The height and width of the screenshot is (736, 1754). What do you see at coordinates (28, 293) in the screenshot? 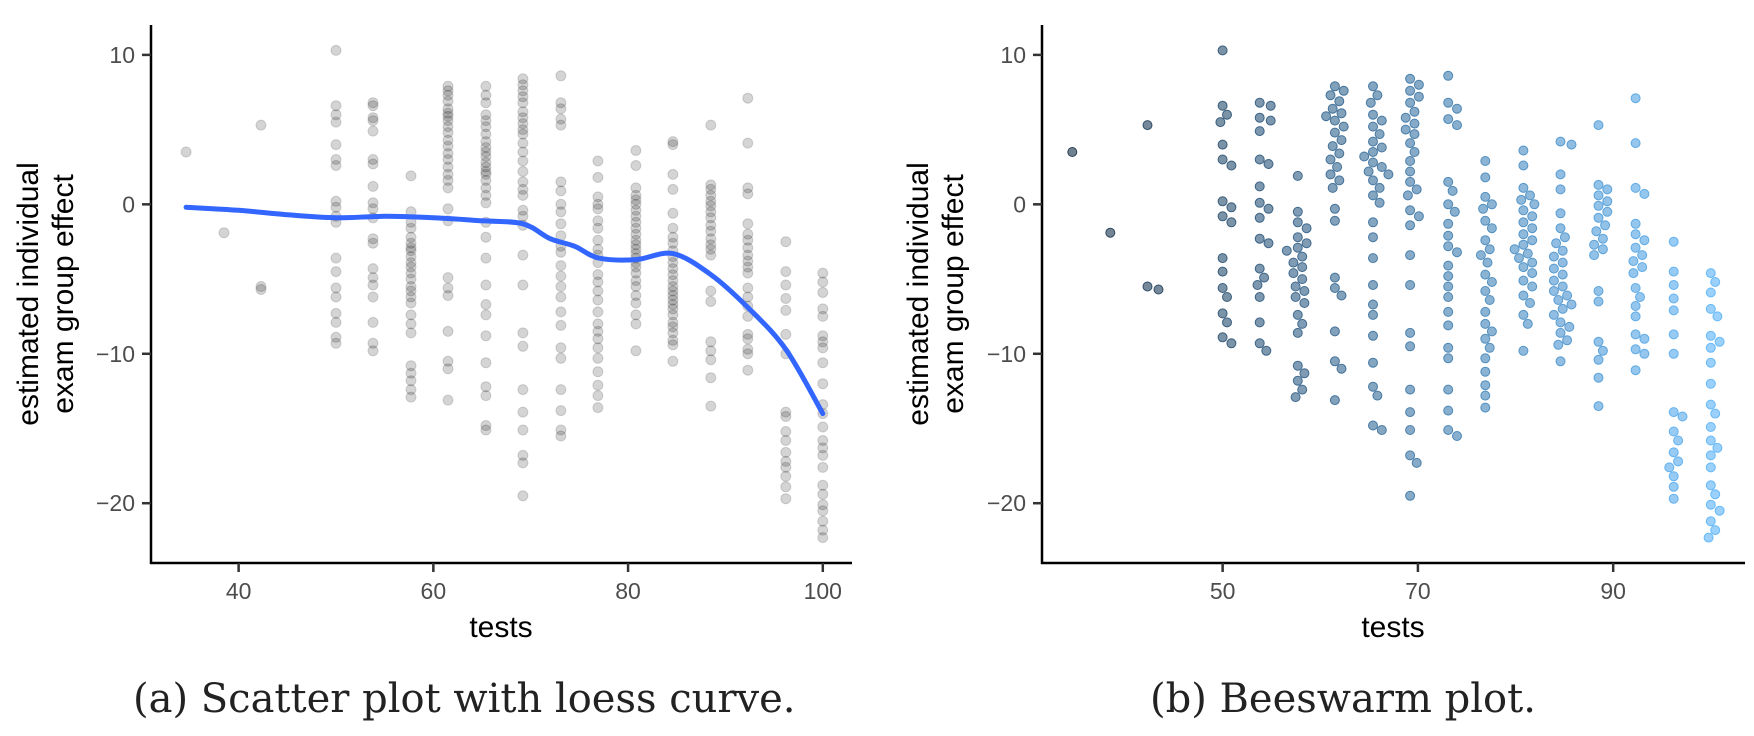
I see `panel-a-y-axis-title-line1: estimated individual` at bounding box center [28, 293].